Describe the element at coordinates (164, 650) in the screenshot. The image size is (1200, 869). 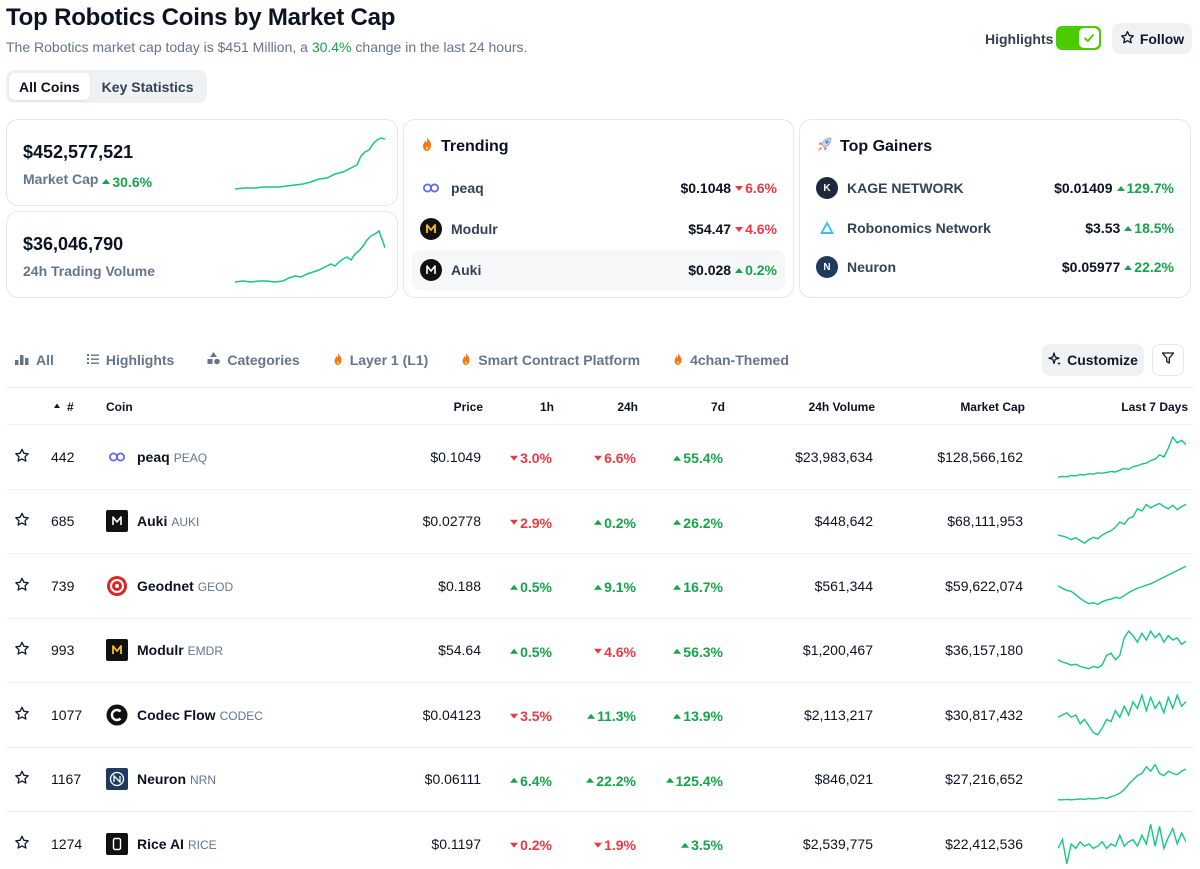
I see `row-coin: Modulr EMDR` at that location.